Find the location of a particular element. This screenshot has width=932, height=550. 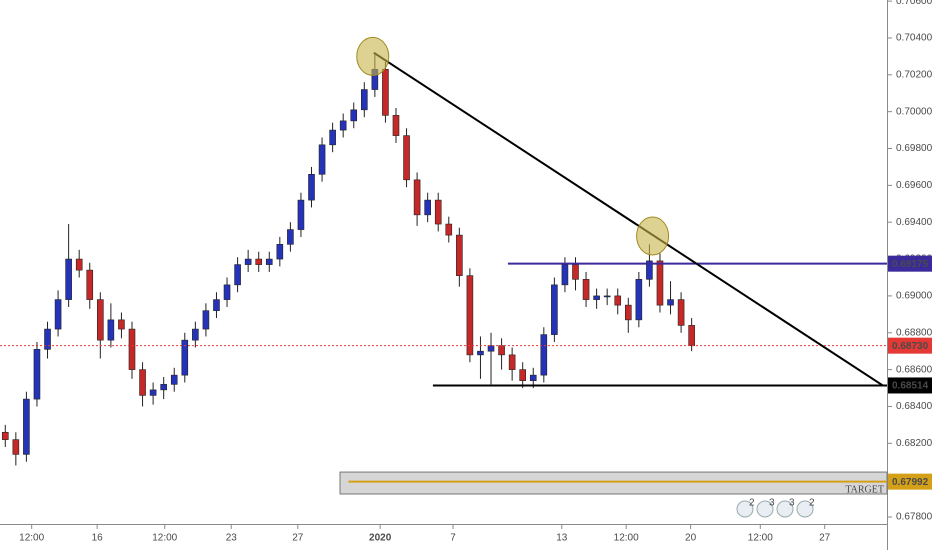

x-tick-label: 23 is located at coordinates (232, 538).